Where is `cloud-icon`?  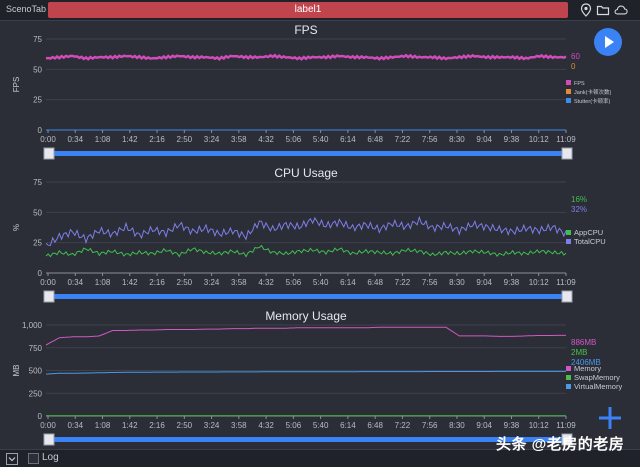
cloud-icon is located at coordinates (621, 10).